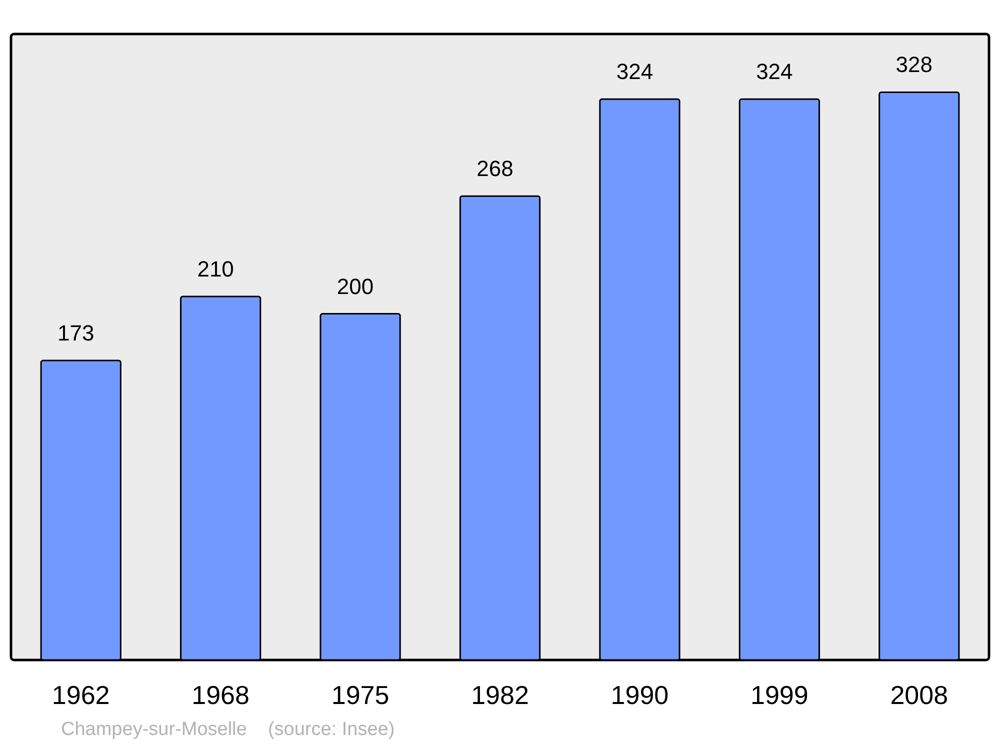  I want to click on x-tick-label: 1962, so click(81, 695).